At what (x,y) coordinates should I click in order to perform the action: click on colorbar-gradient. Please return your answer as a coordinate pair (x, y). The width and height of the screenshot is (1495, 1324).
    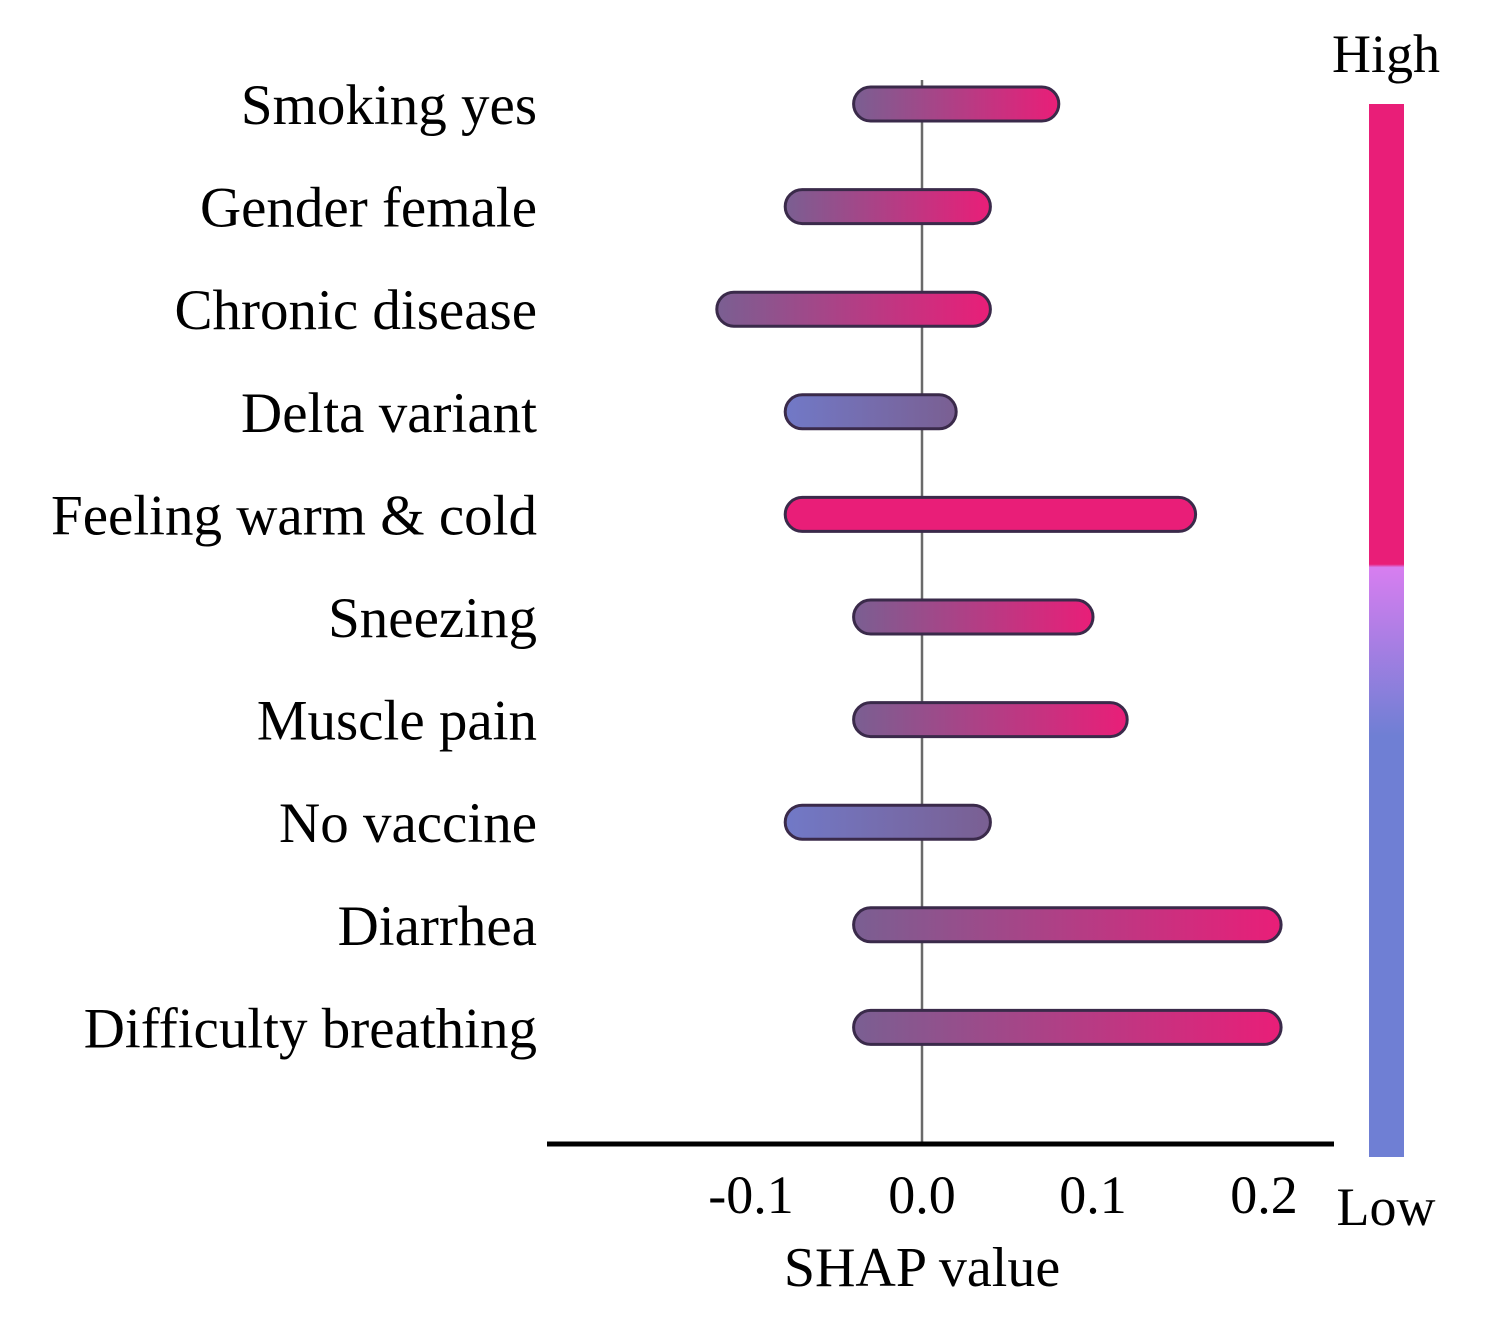
    Looking at the image, I should click on (1386, 630).